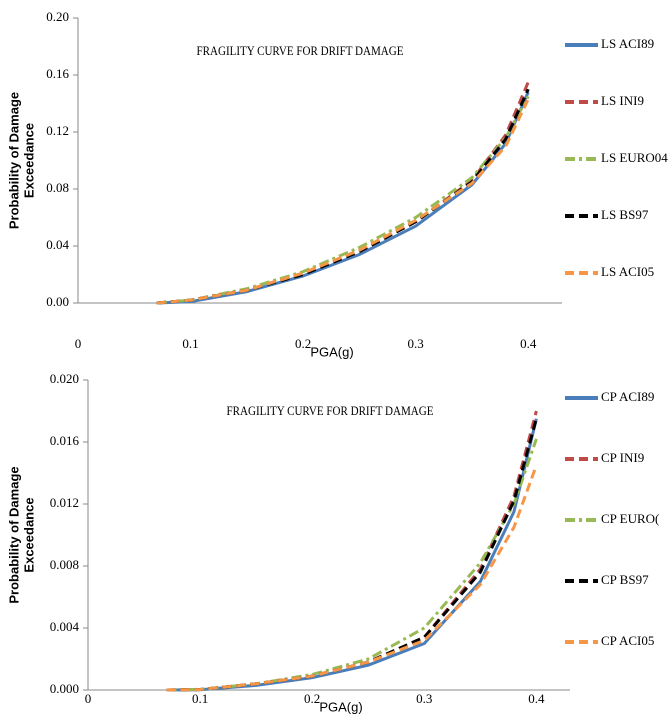  Describe the element at coordinates (627, 271) in the screenshot. I see `legend-label: LS ACI05` at that location.